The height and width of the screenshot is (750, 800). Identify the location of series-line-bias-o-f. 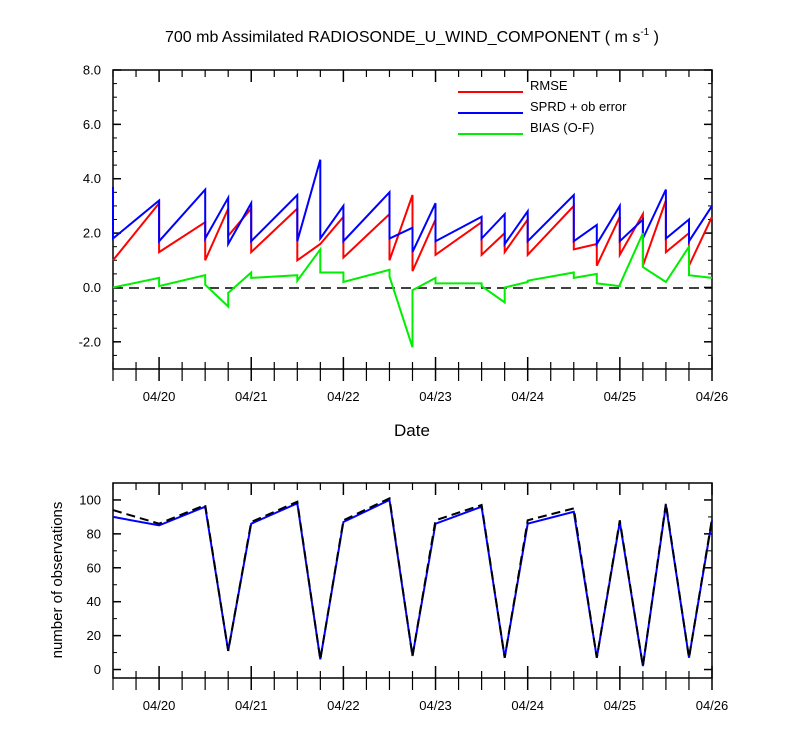
(412, 290).